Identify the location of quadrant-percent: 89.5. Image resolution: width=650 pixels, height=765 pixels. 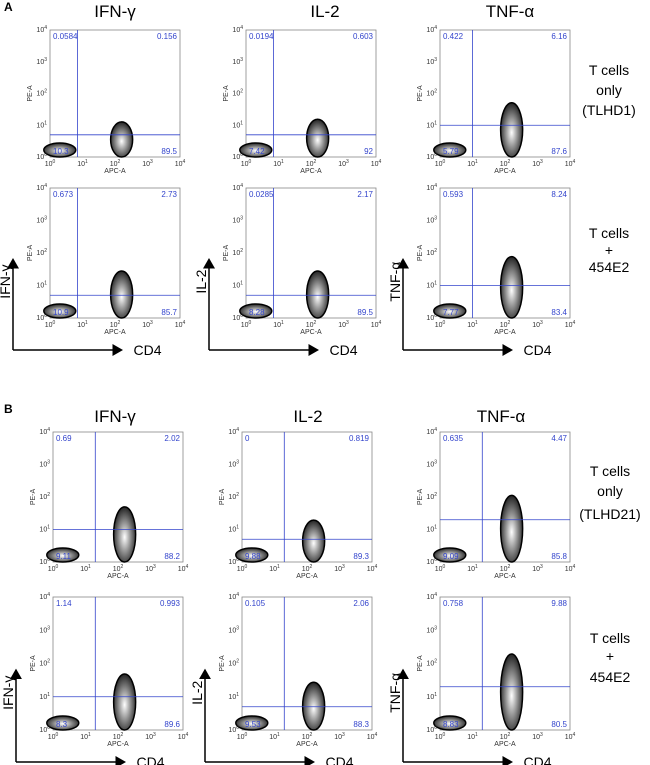
(365, 312).